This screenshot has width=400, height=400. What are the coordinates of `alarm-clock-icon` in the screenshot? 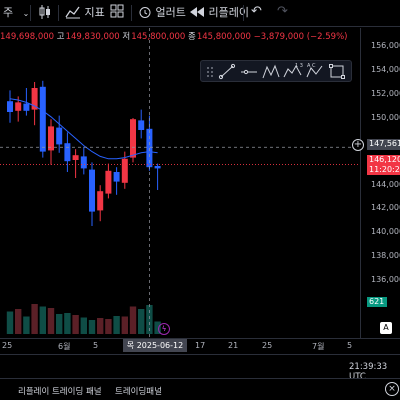 It's located at (145, 12).